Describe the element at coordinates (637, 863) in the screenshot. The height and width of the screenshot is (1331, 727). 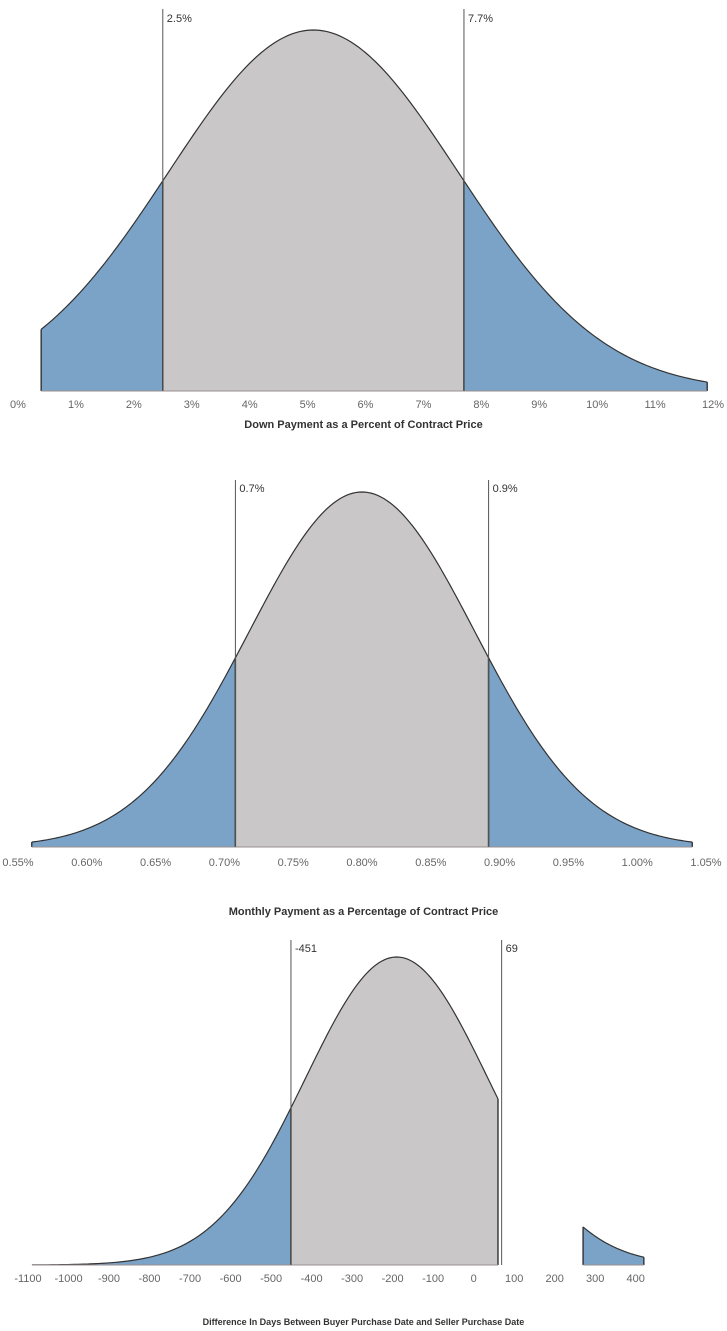
I see `x-tick-label: 1.00%` at that location.